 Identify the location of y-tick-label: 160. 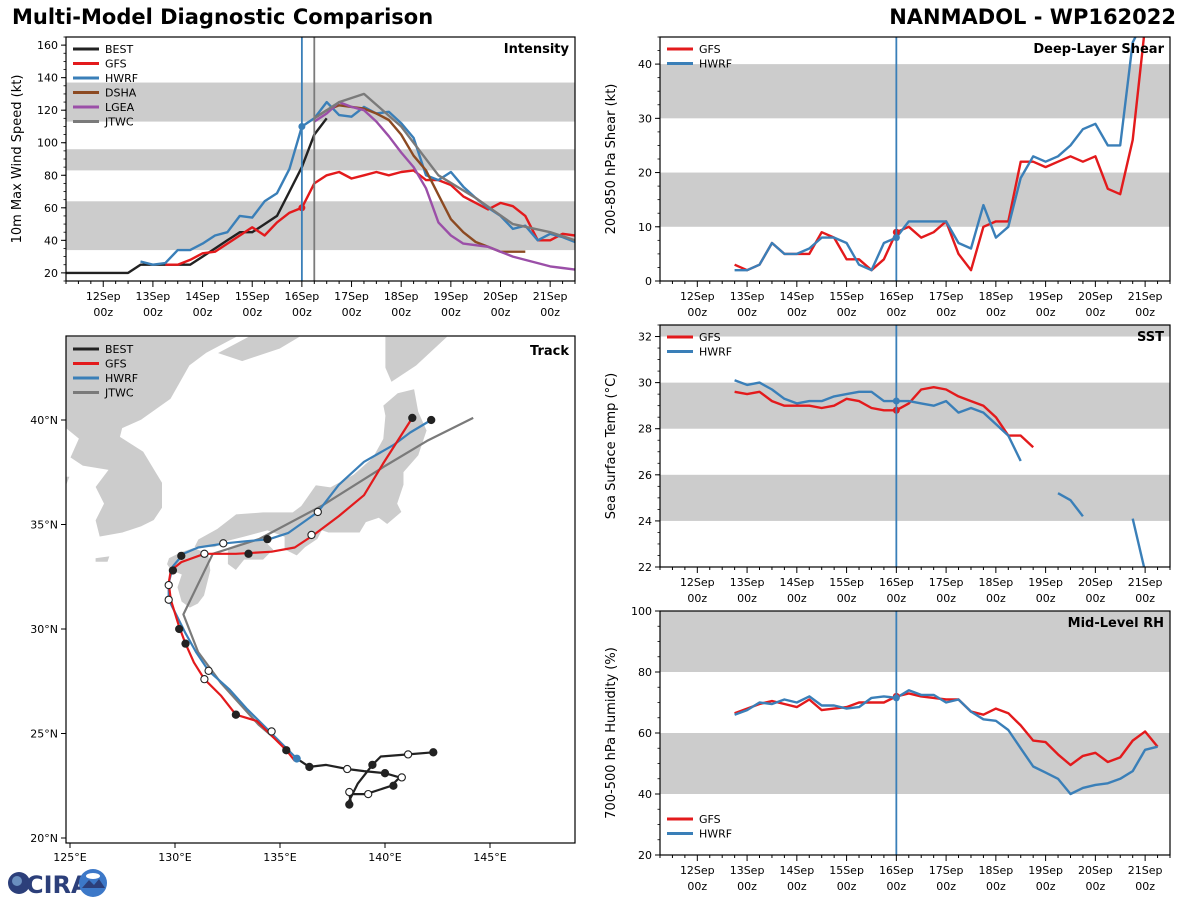
(47, 45).